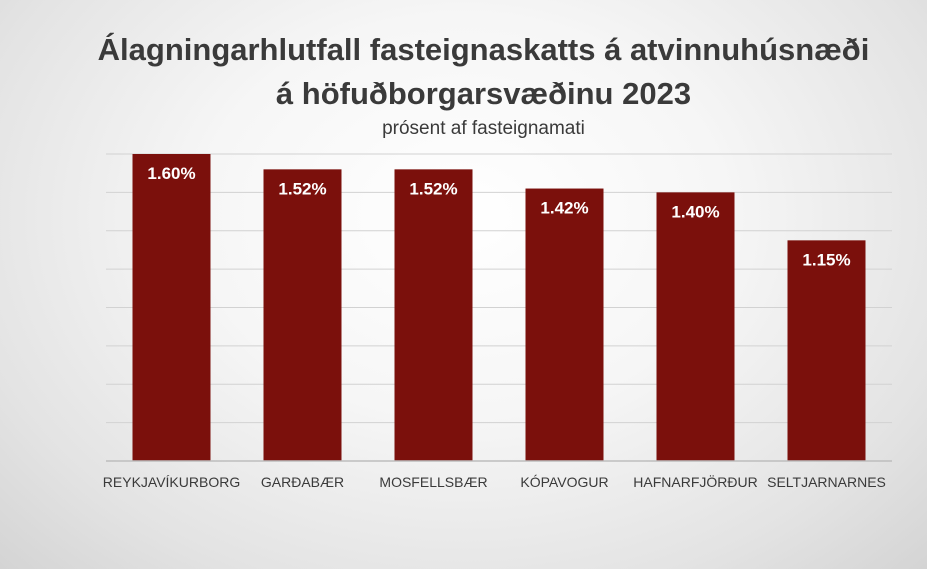 Image resolution: width=927 pixels, height=569 pixels. Describe the element at coordinates (564, 482) in the screenshot. I see `category-label: KÓPAVOGUR` at that location.